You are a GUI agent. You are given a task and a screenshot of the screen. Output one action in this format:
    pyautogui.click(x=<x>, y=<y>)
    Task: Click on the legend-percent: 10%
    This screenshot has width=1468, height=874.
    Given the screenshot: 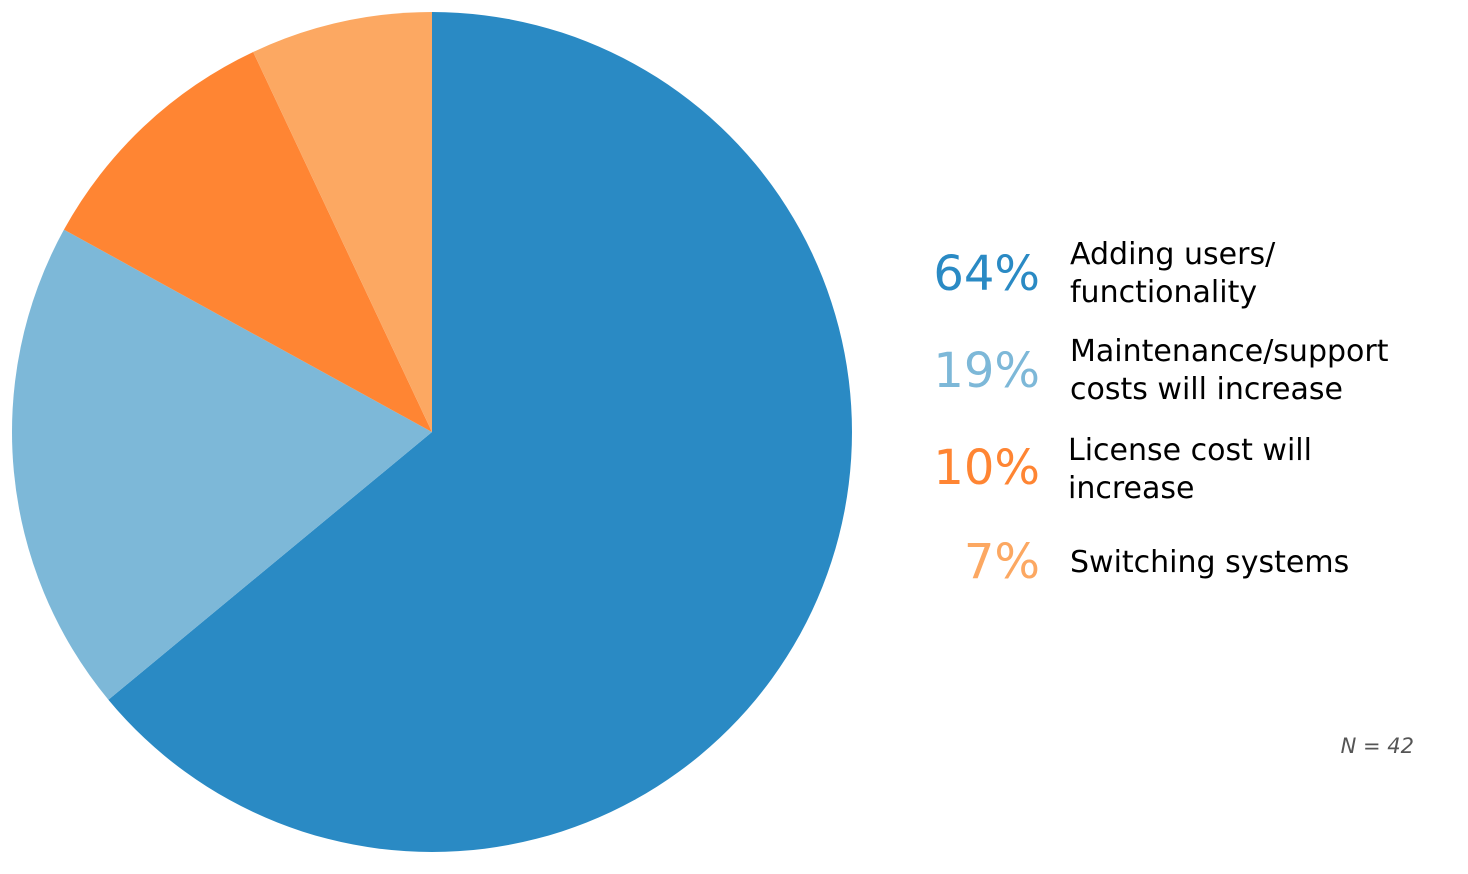 What is the action you would take?
    pyautogui.click(x=986, y=468)
    